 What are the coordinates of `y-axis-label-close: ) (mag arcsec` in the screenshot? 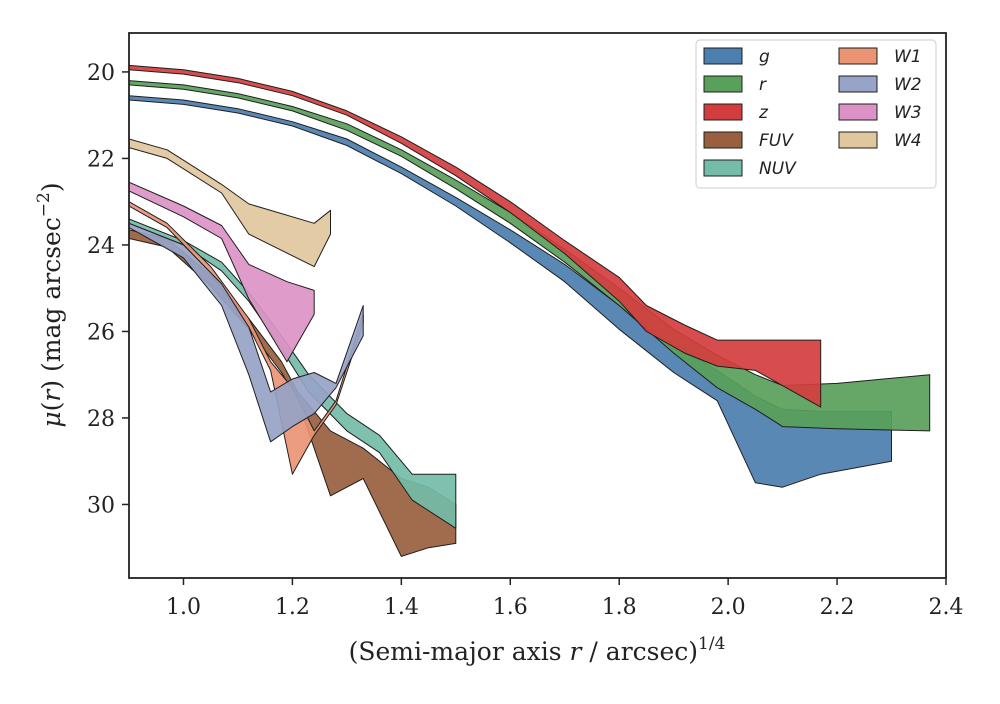 It's located at (51, 303).